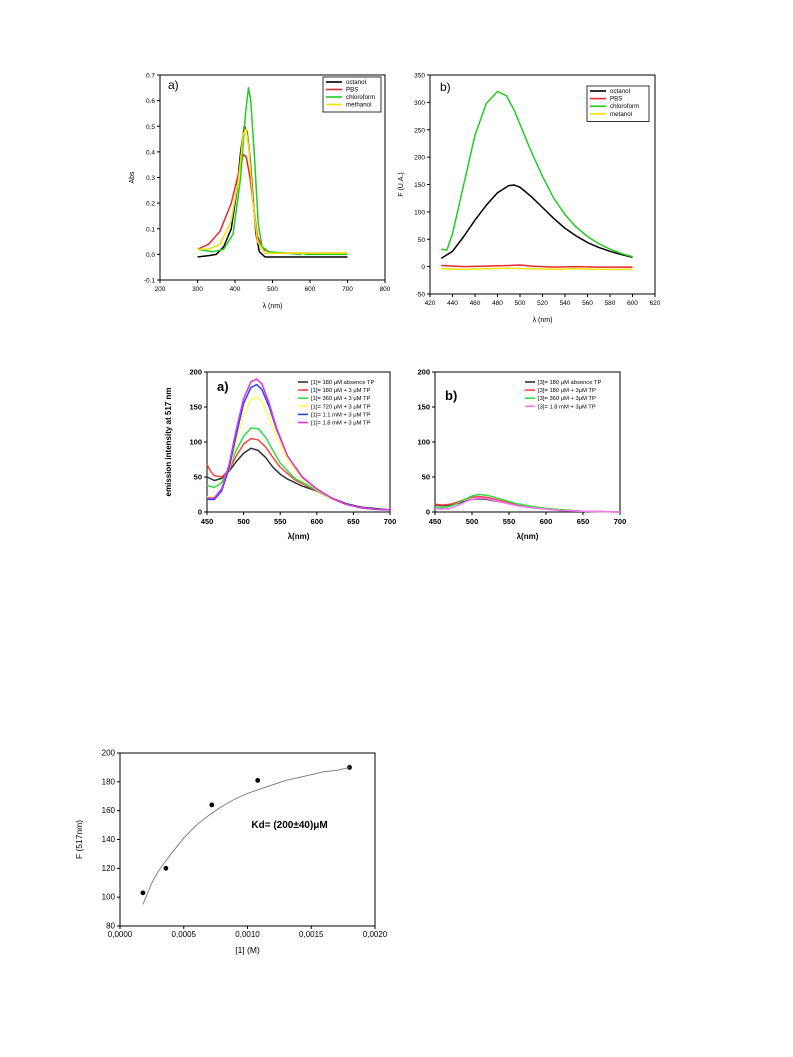 This screenshot has height=1057, width=793. Describe the element at coordinates (497, 303) in the screenshot. I see `x-tick-label: 480` at that location.